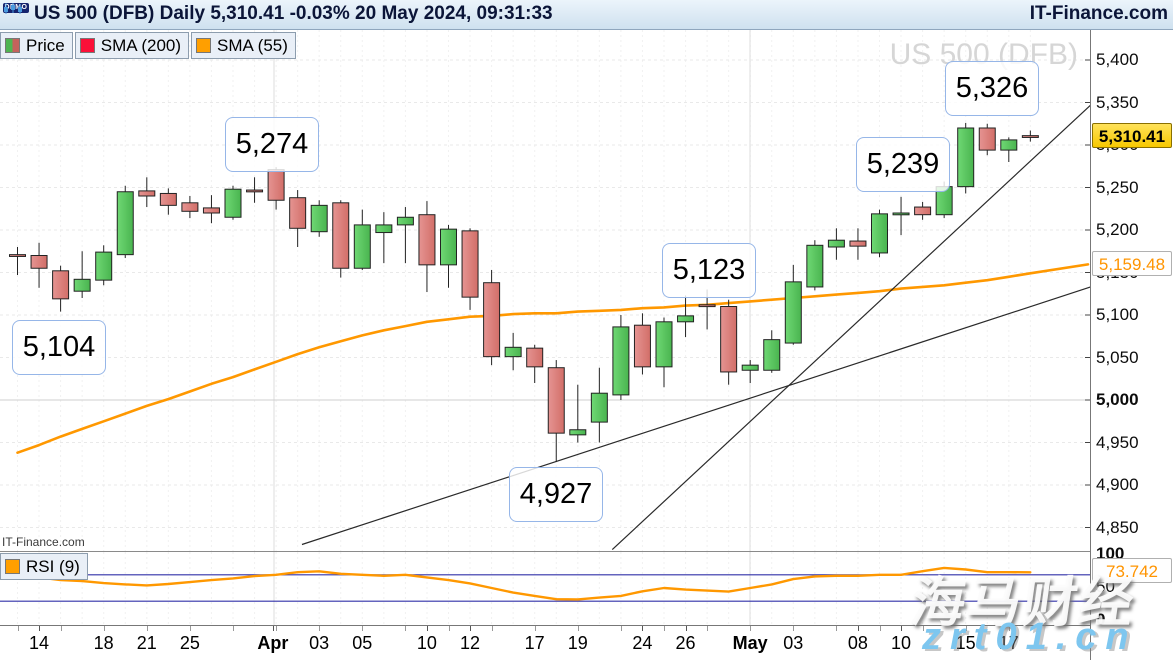  I want to click on time-axis-label: 24, so click(642, 643).